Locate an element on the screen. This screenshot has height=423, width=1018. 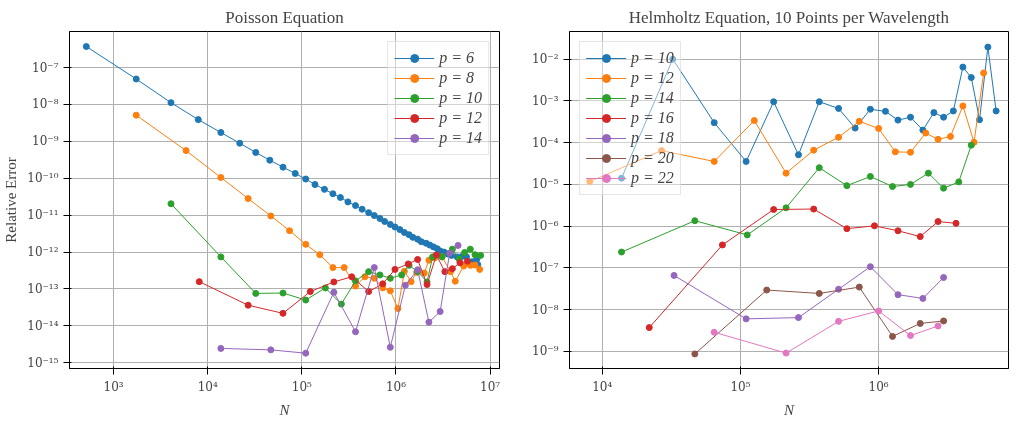
legend-label: p = 6 is located at coordinates (456, 58).